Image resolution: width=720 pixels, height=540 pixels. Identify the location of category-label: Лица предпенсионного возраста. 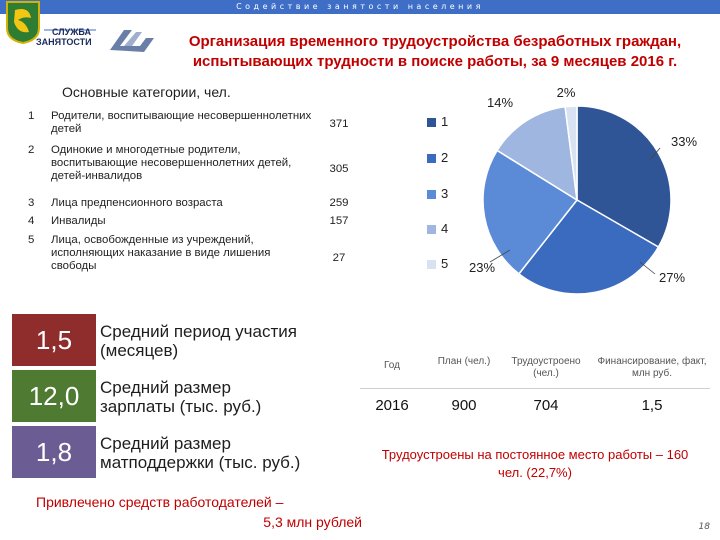
(137, 203).